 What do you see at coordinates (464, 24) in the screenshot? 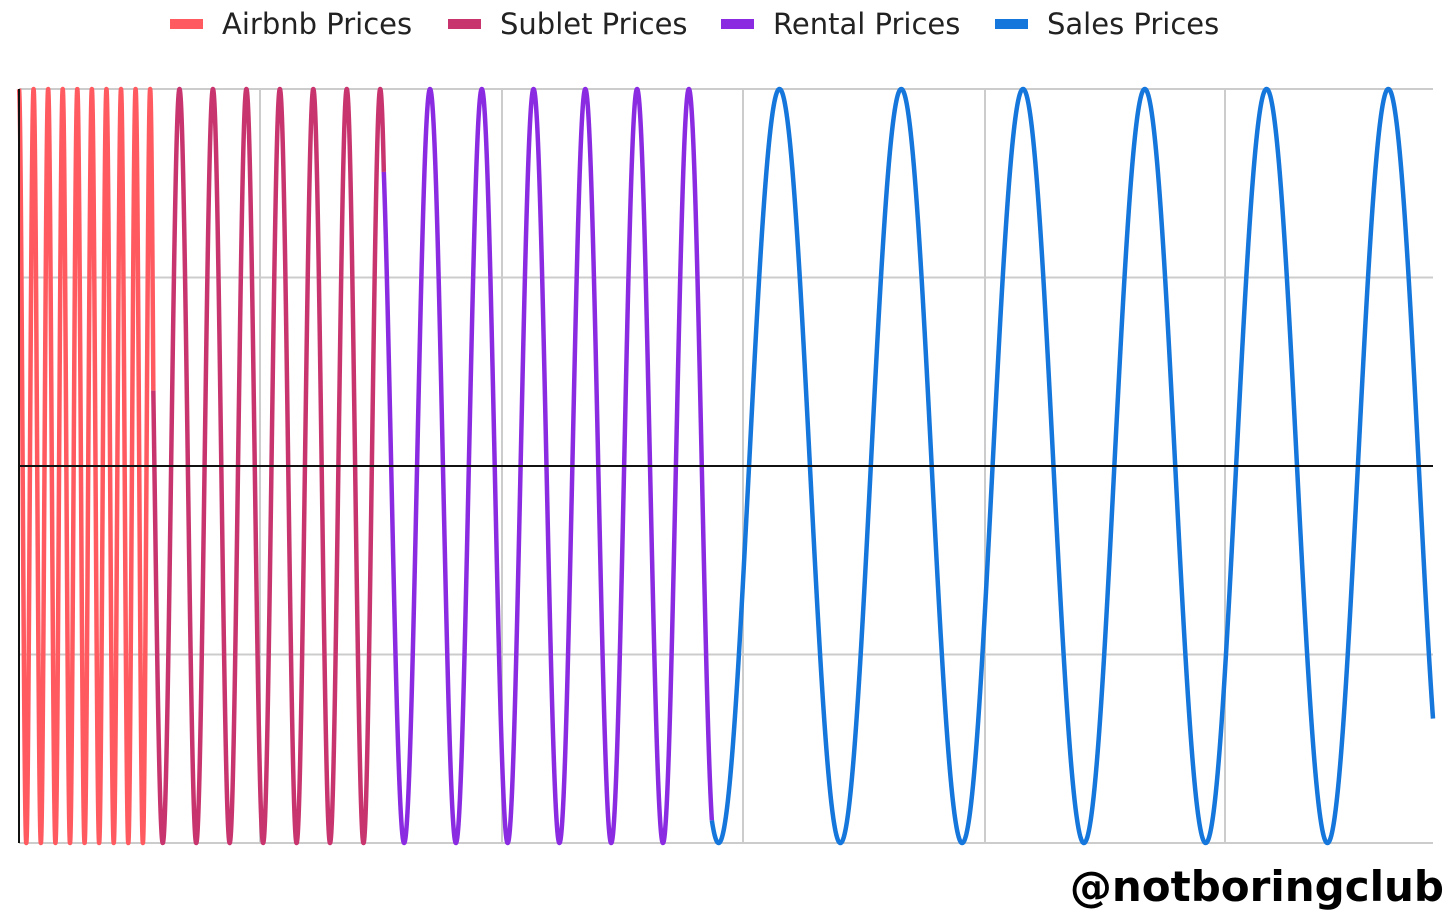
I see `legend-swatch-sublet-prices` at bounding box center [464, 24].